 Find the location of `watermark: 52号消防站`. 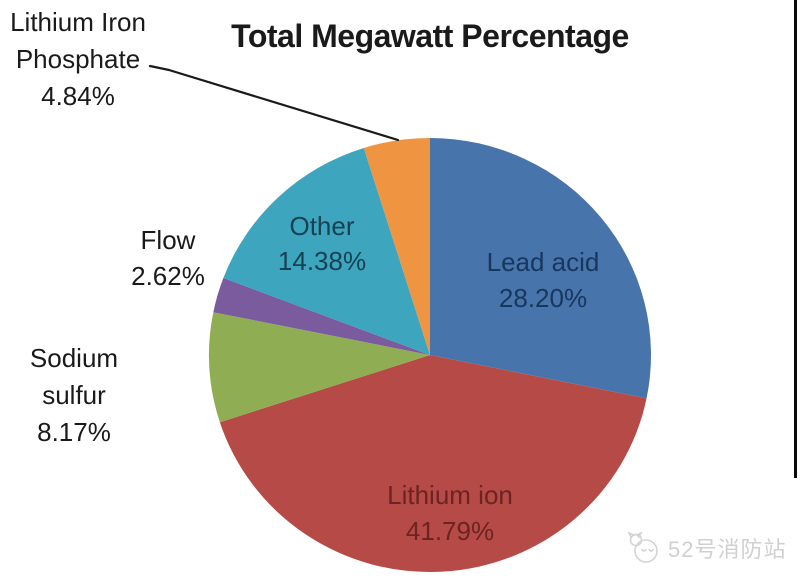

watermark: 52号消防站 is located at coordinates (706, 548).